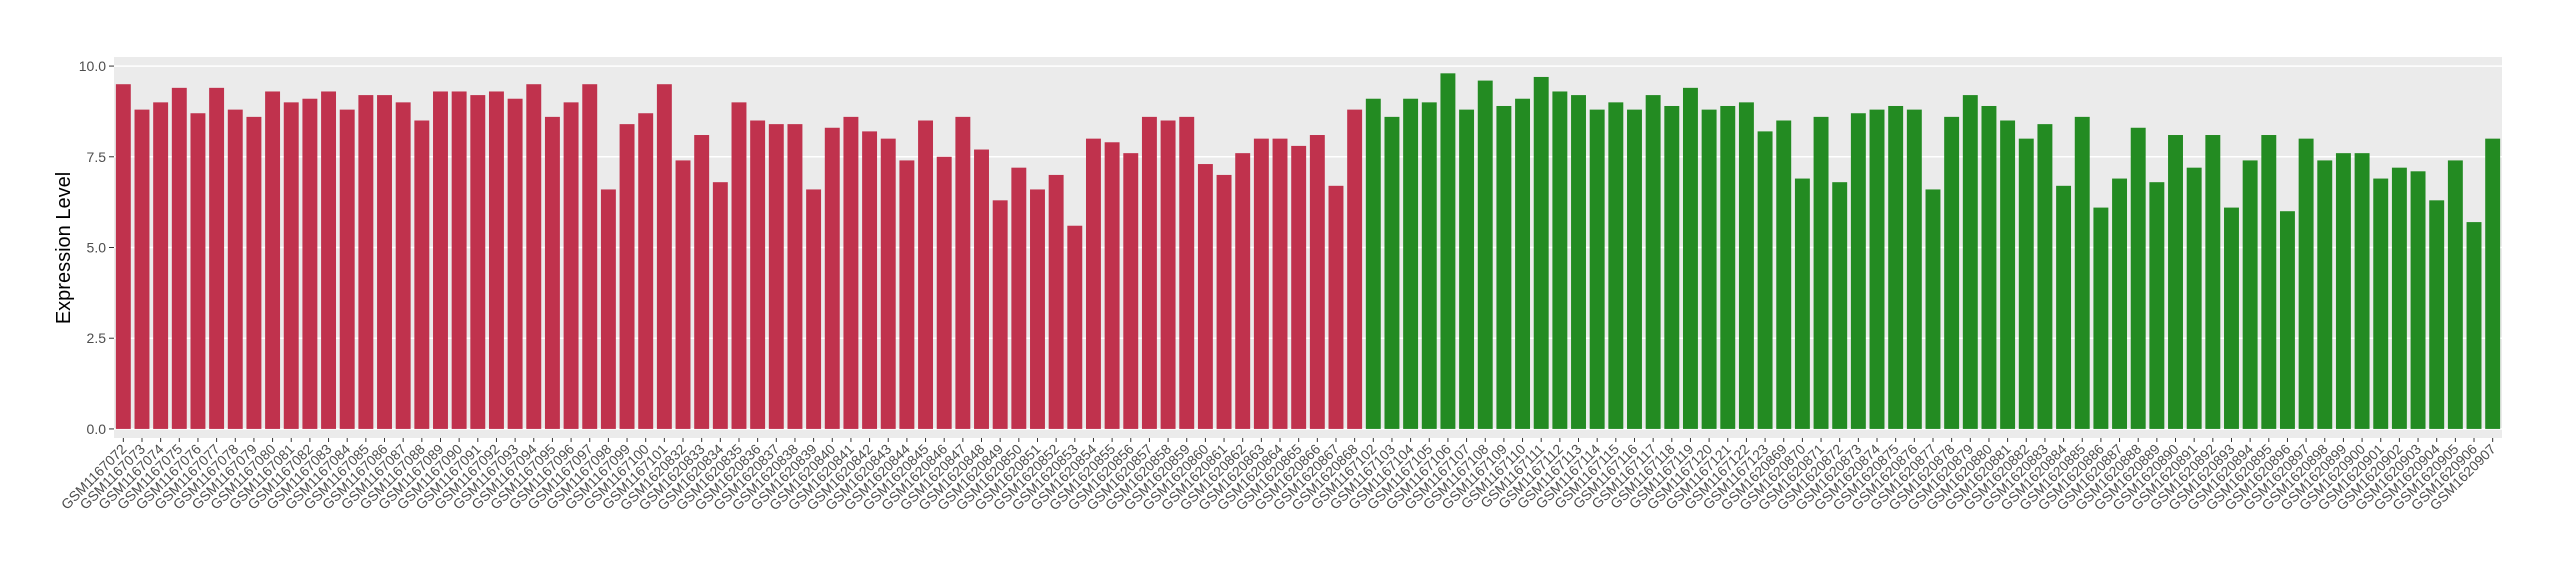 This screenshot has height=580, width=2560. Describe the element at coordinates (64, 248) in the screenshot. I see `y-axis-label: Expression Level` at that location.